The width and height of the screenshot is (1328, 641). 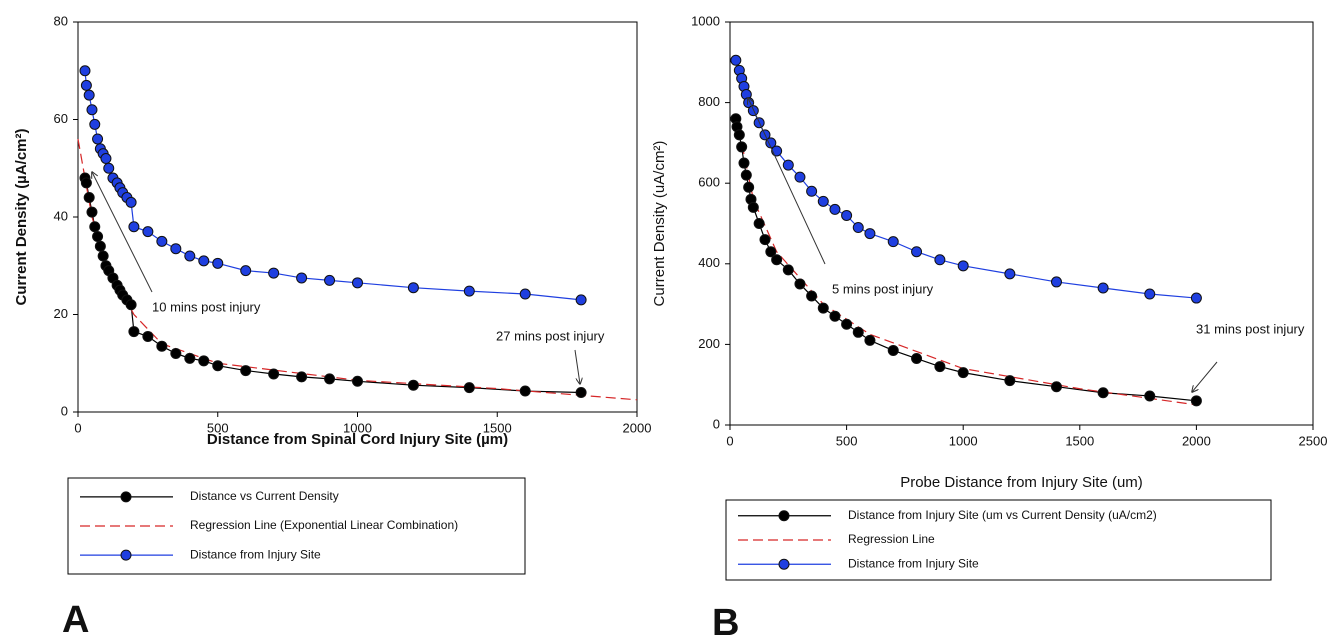 What do you see at coordinates (1021, 482) in the screenshot?
I see `x-axis-label: Probe Distance from Injury Site (um)` at bounding box center [1021, 482].